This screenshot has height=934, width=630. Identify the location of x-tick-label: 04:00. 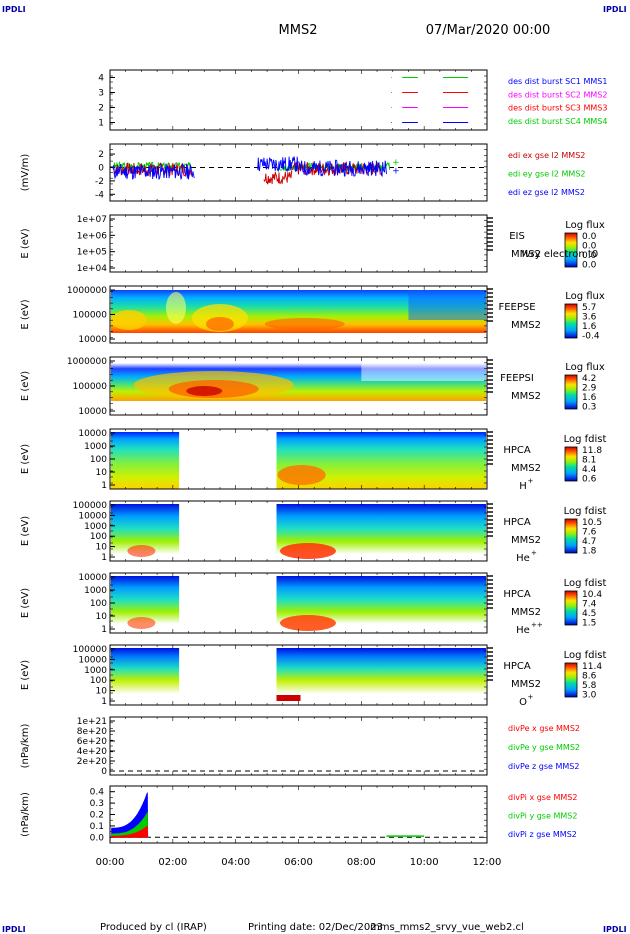
(235, 862).